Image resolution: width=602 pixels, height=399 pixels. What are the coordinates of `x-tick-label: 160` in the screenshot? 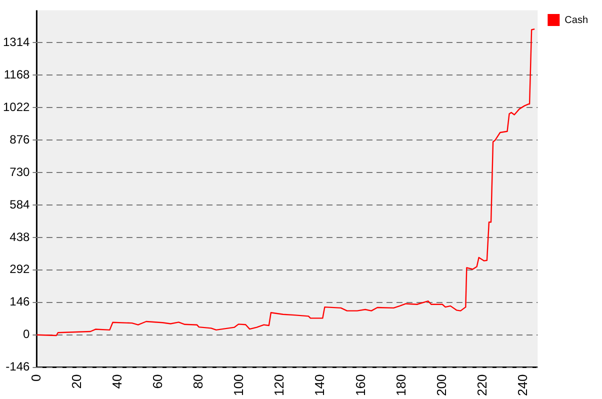 It's located at (360, 385).